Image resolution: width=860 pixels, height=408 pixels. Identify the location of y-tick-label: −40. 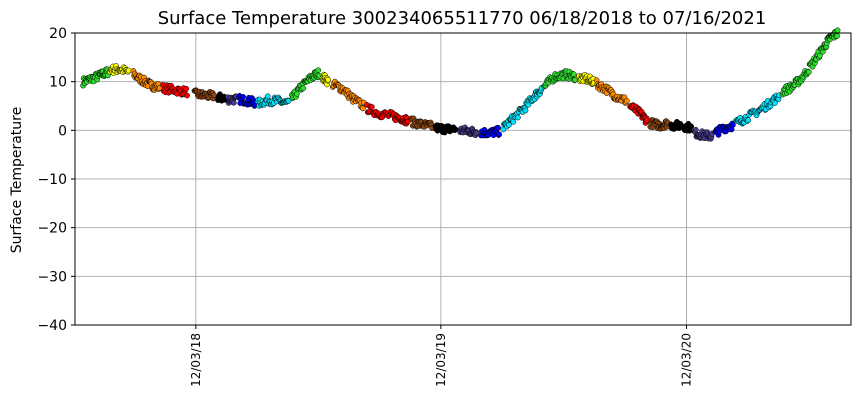
(52, 326).